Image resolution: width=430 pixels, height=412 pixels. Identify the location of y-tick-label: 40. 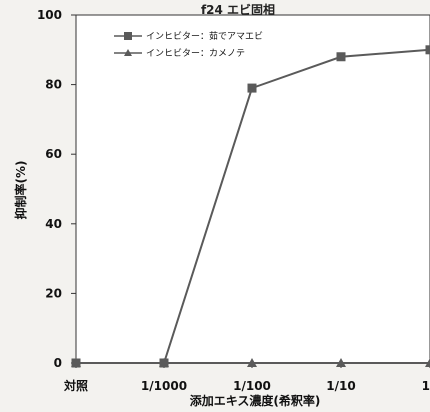
(53, 224).